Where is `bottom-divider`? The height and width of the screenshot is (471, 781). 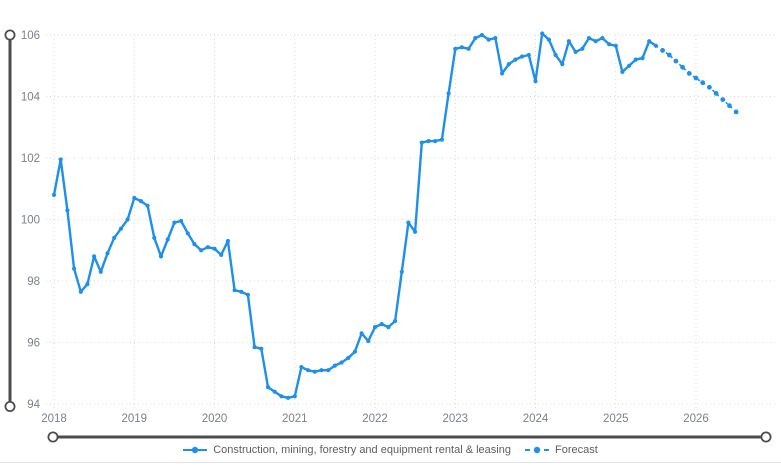
bottom-divider is located at coordinates (390, 462).